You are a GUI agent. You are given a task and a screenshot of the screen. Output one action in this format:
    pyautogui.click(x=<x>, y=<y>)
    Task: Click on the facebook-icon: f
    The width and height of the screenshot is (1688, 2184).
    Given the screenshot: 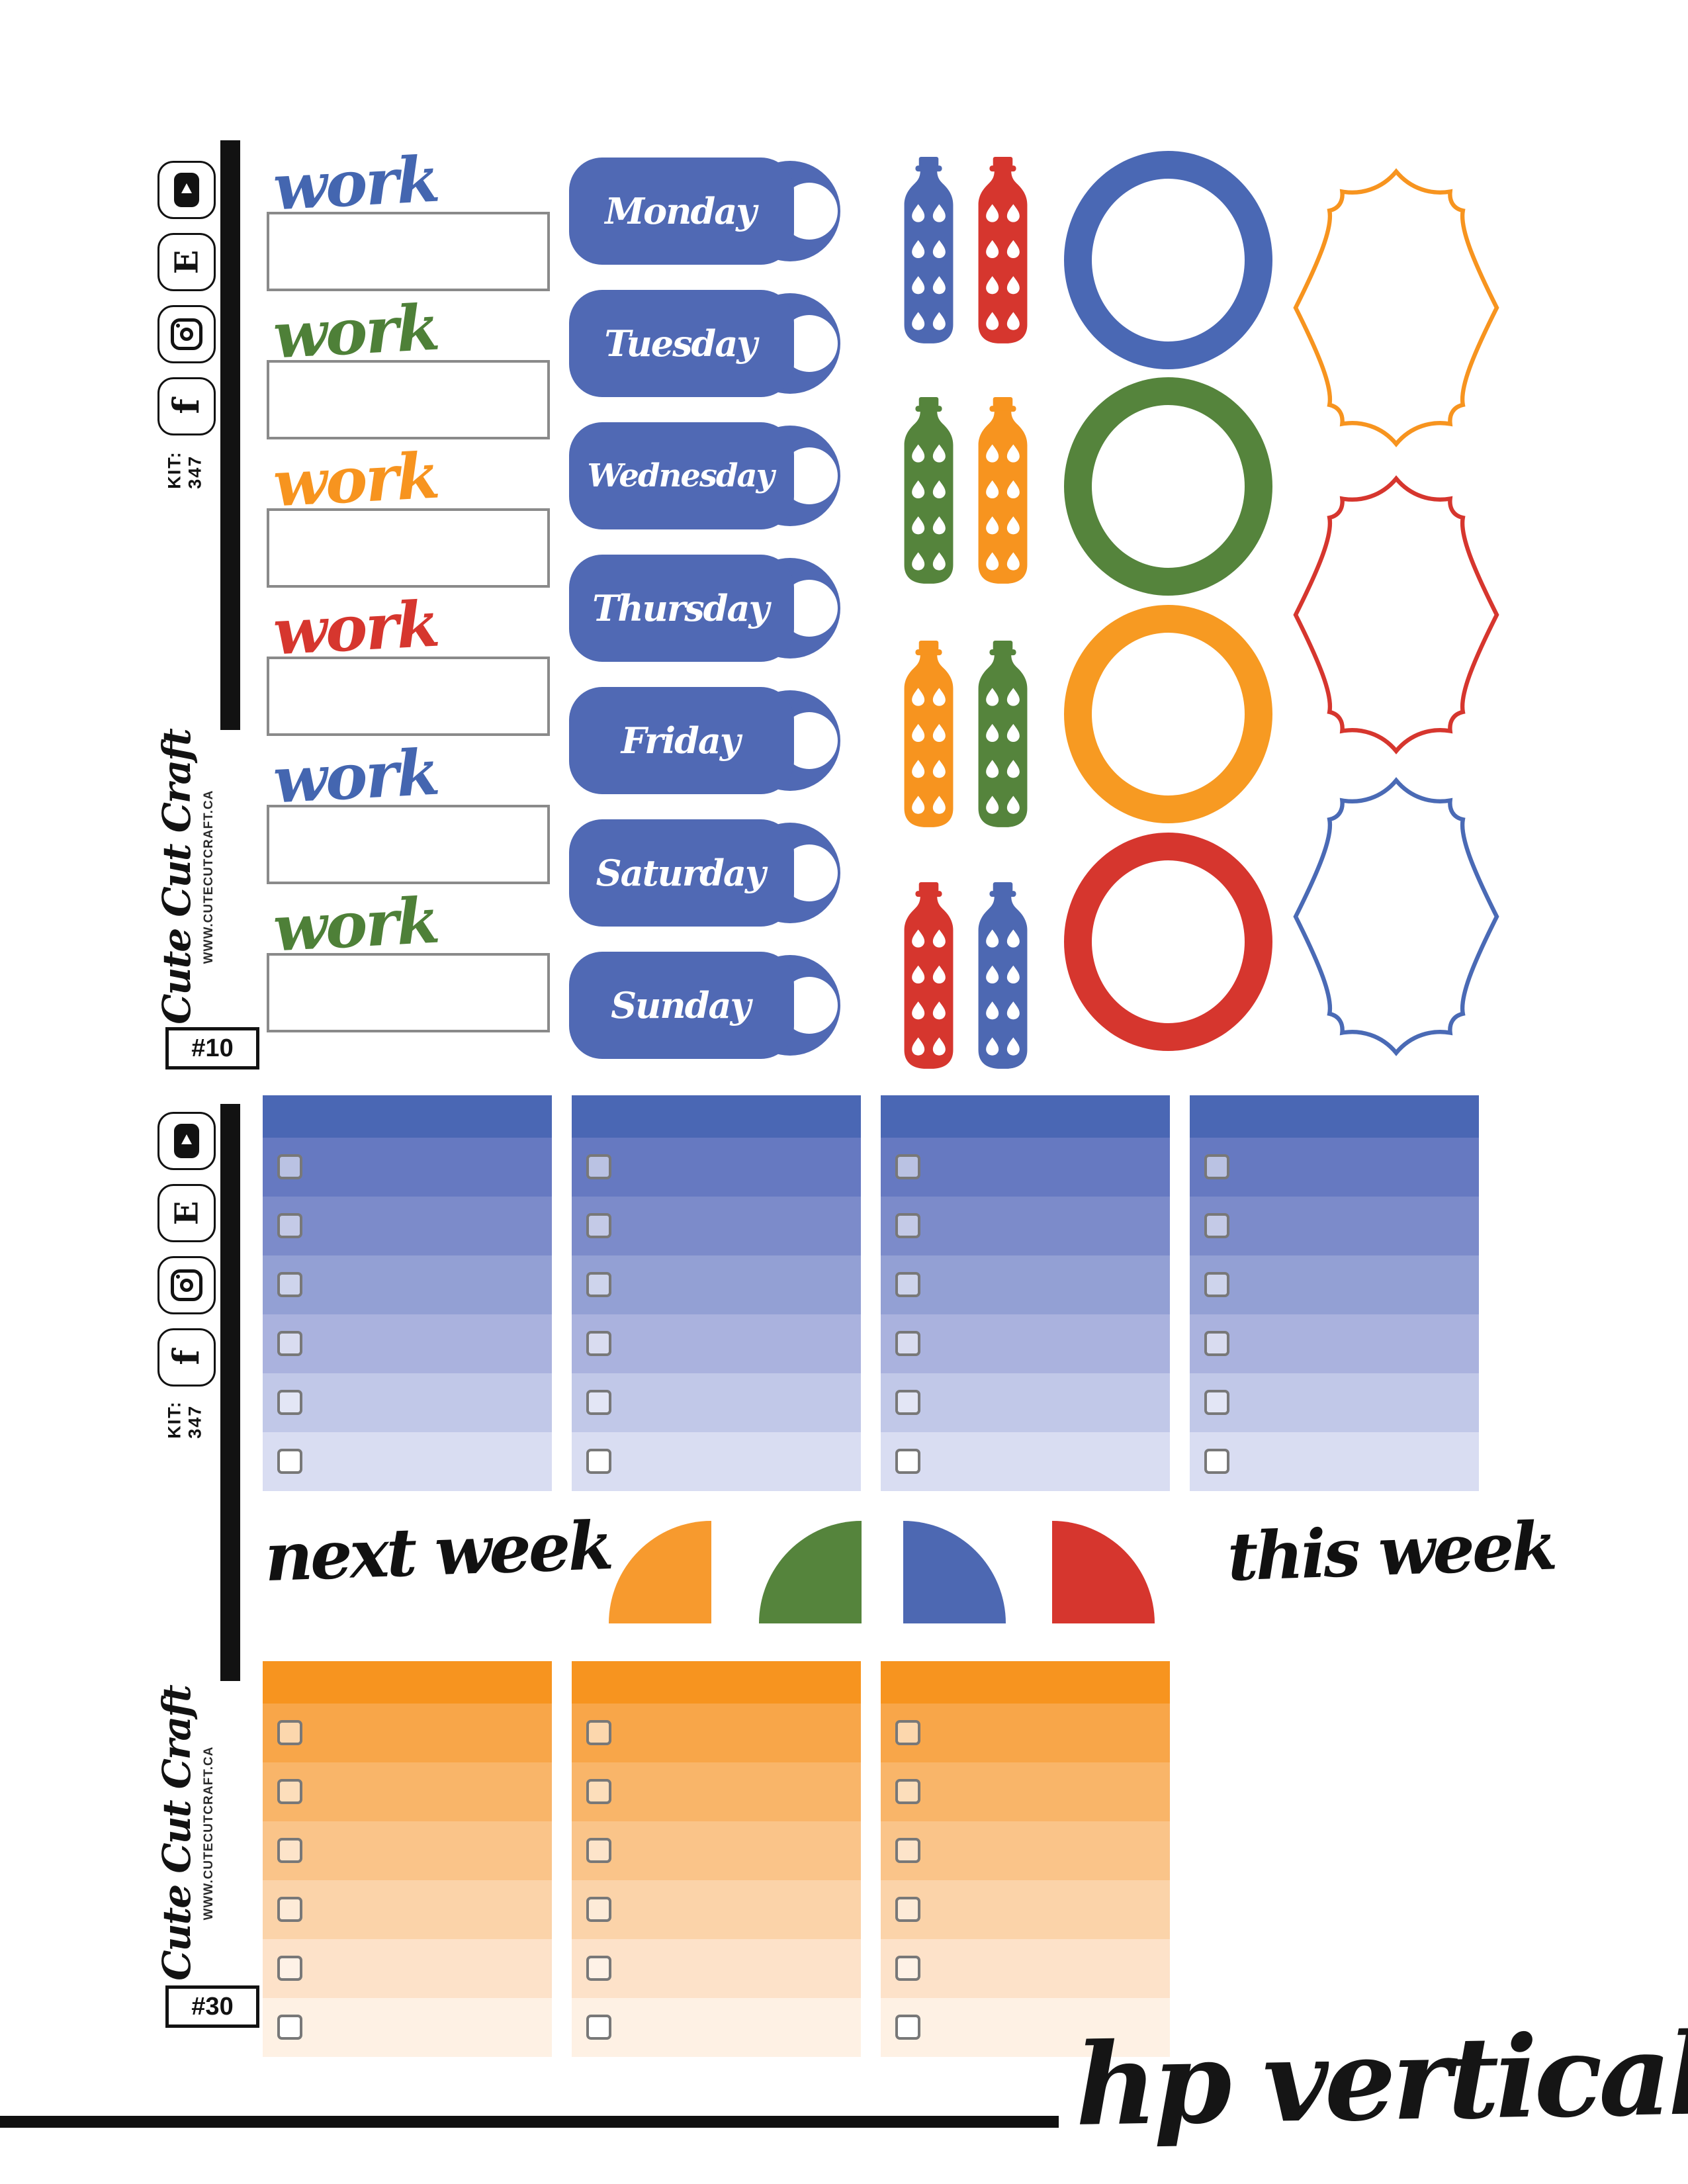 What is the action you would take?
    pyautogui.click(x=187, y=1357)
    